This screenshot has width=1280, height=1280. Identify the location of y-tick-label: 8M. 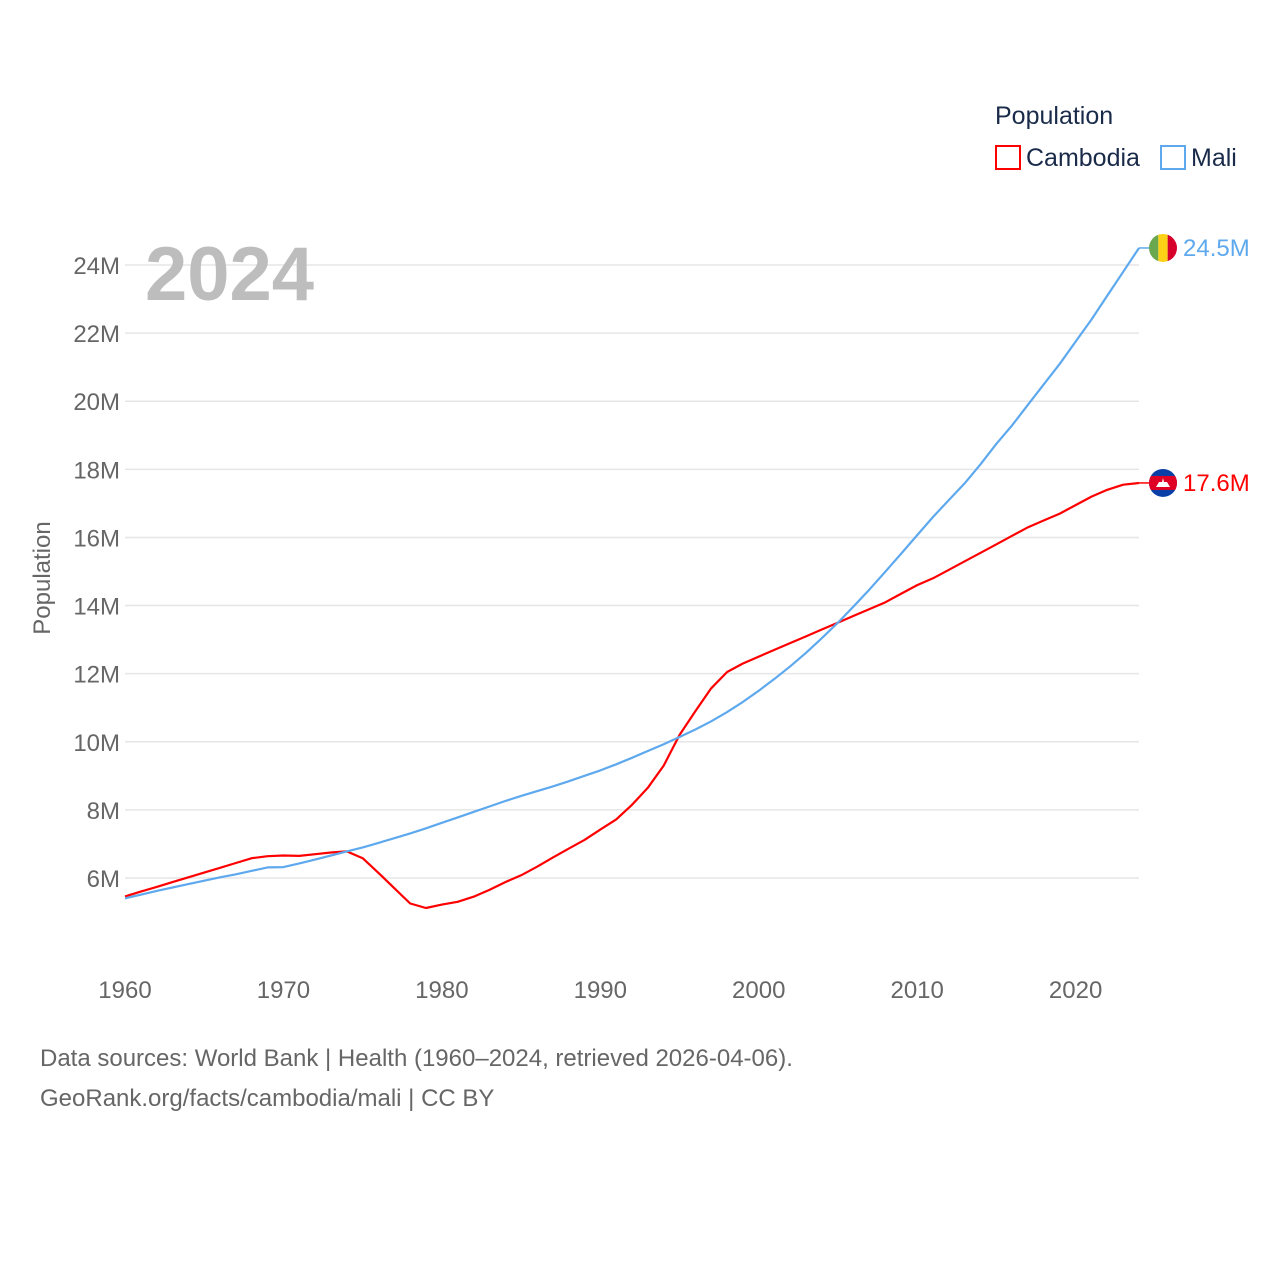
(103, 811).